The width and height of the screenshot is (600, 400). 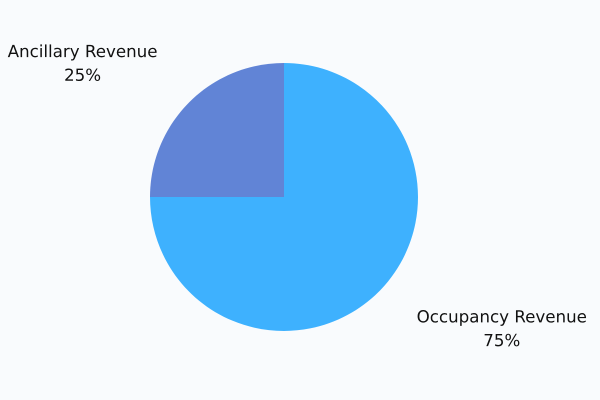 I want to click on pie-slice, so click(x=217, y=130).